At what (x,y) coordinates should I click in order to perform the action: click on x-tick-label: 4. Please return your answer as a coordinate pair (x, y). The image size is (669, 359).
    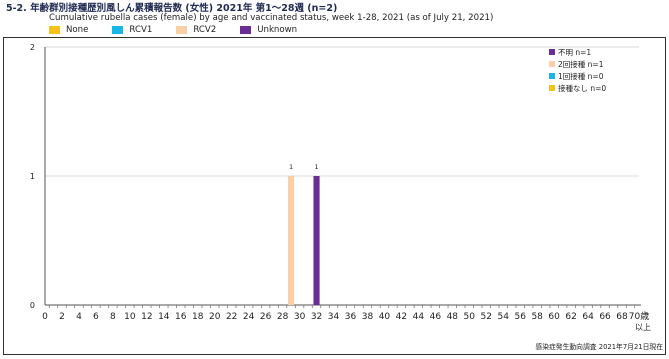
    Looking at the image, I should click on (79, 317).